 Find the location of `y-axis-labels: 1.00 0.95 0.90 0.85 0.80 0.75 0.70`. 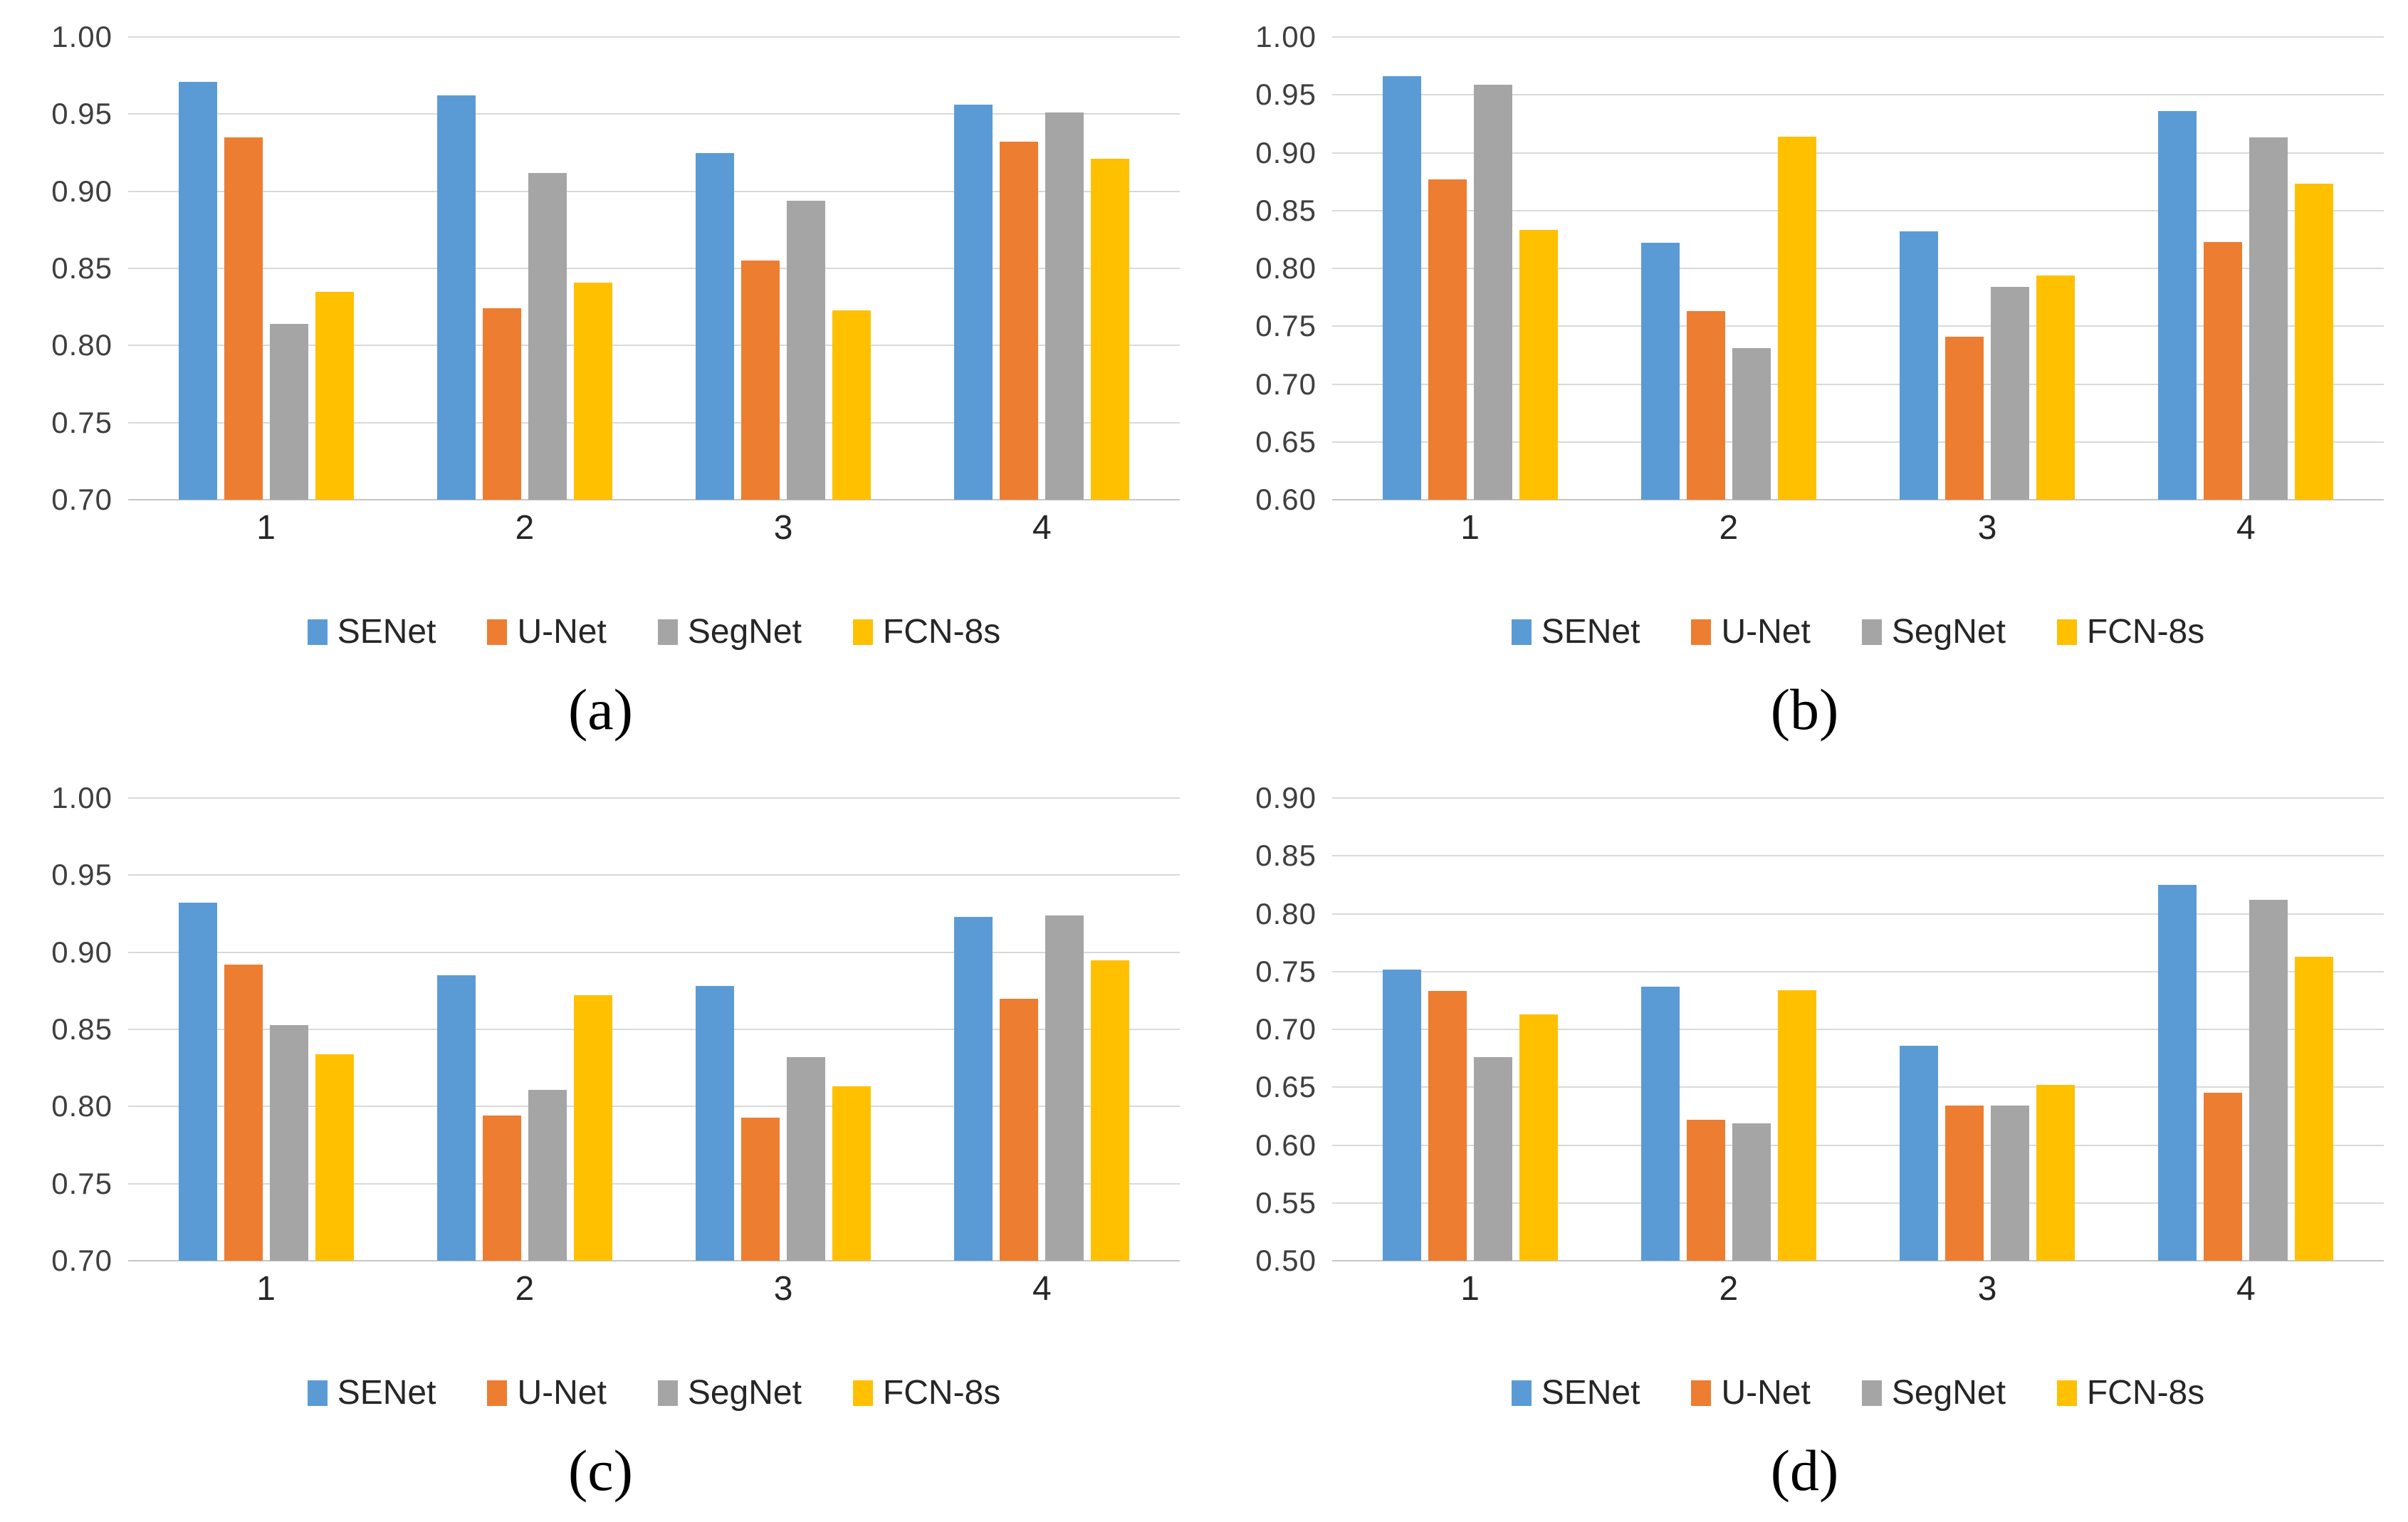

y-axis-labels: 1.00 0.95 0.90 0.85 0.80 0.75 0.70 is located at coordinates (74, 1029).